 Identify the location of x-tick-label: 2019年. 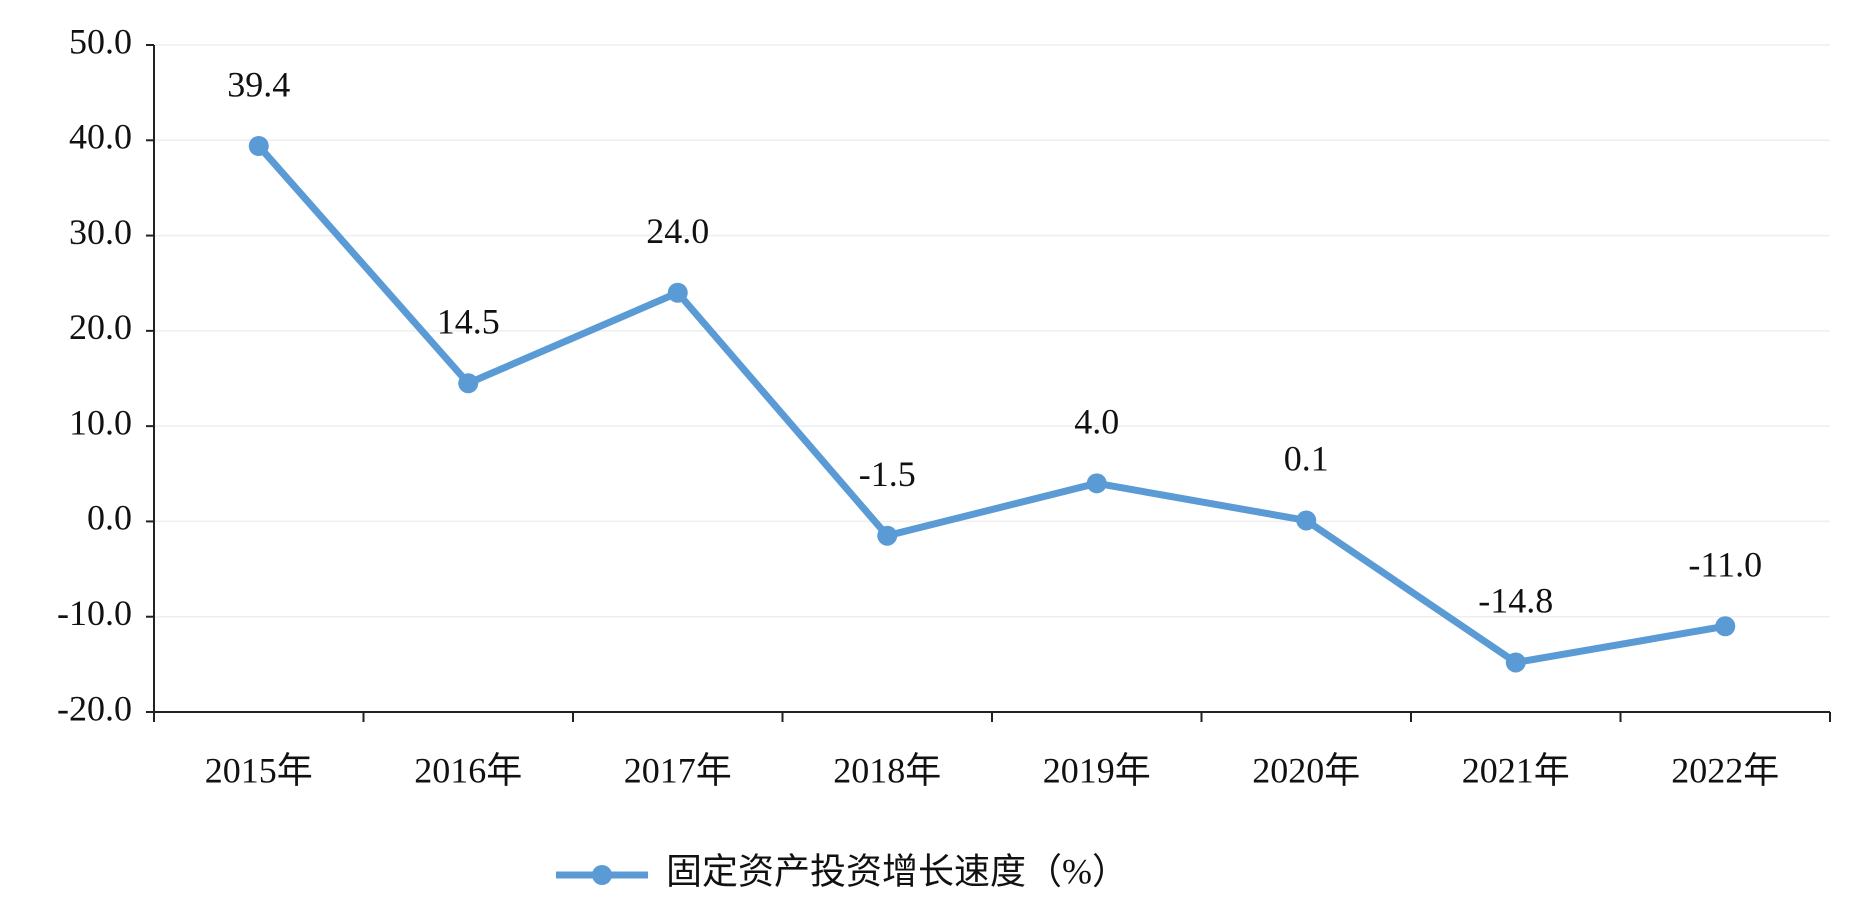
(1097, 770).